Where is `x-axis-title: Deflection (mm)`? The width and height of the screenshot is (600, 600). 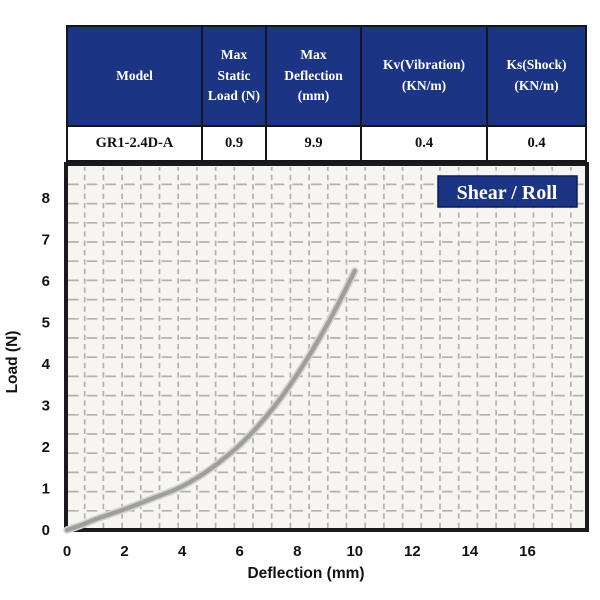 x-axis-title: Deflection (mm) is located at coordinates (305, 573).